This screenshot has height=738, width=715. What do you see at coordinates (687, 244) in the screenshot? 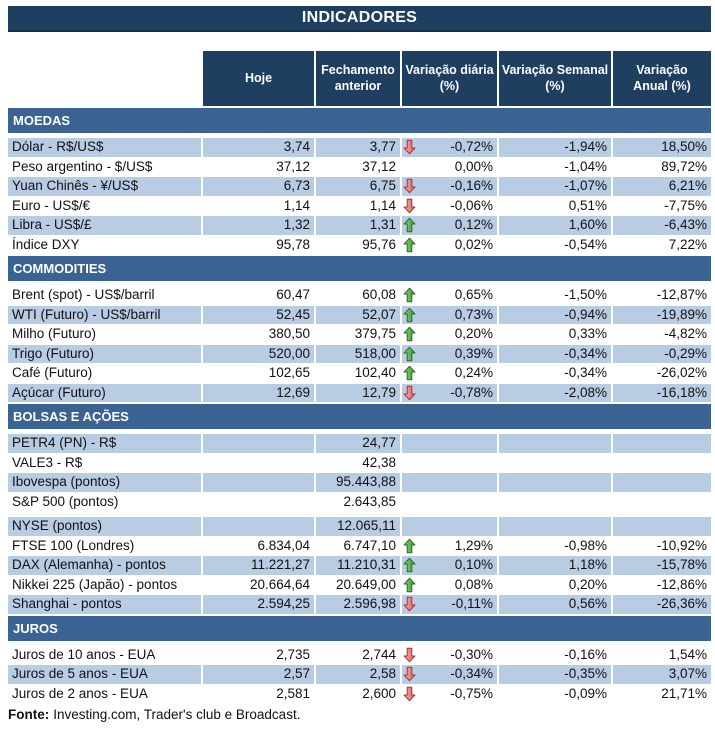
I see `cell-variacao-anual: 7,22%` at bounding box center [687, 244].